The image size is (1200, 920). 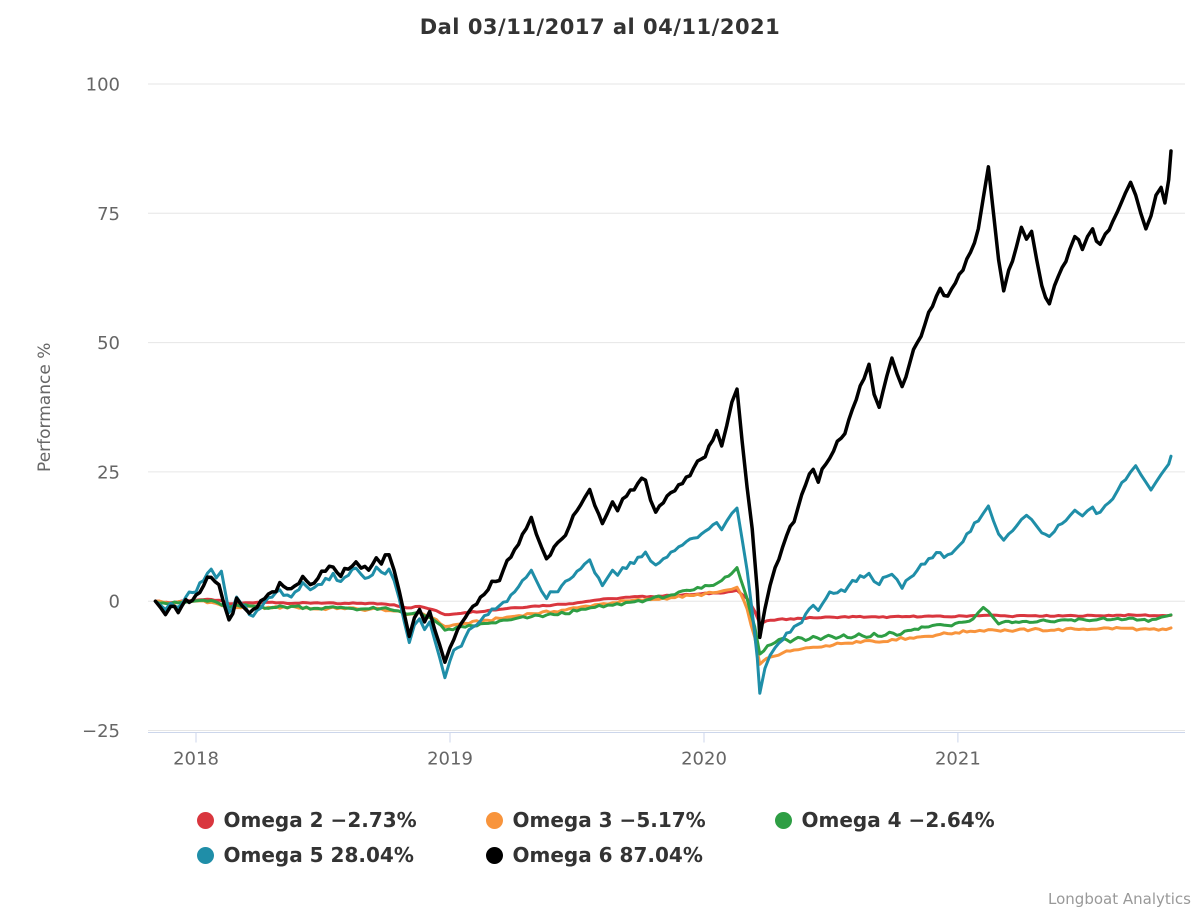 I want to click on legend-label: Omega 3 −5.17%, so click(x=609, y=820).